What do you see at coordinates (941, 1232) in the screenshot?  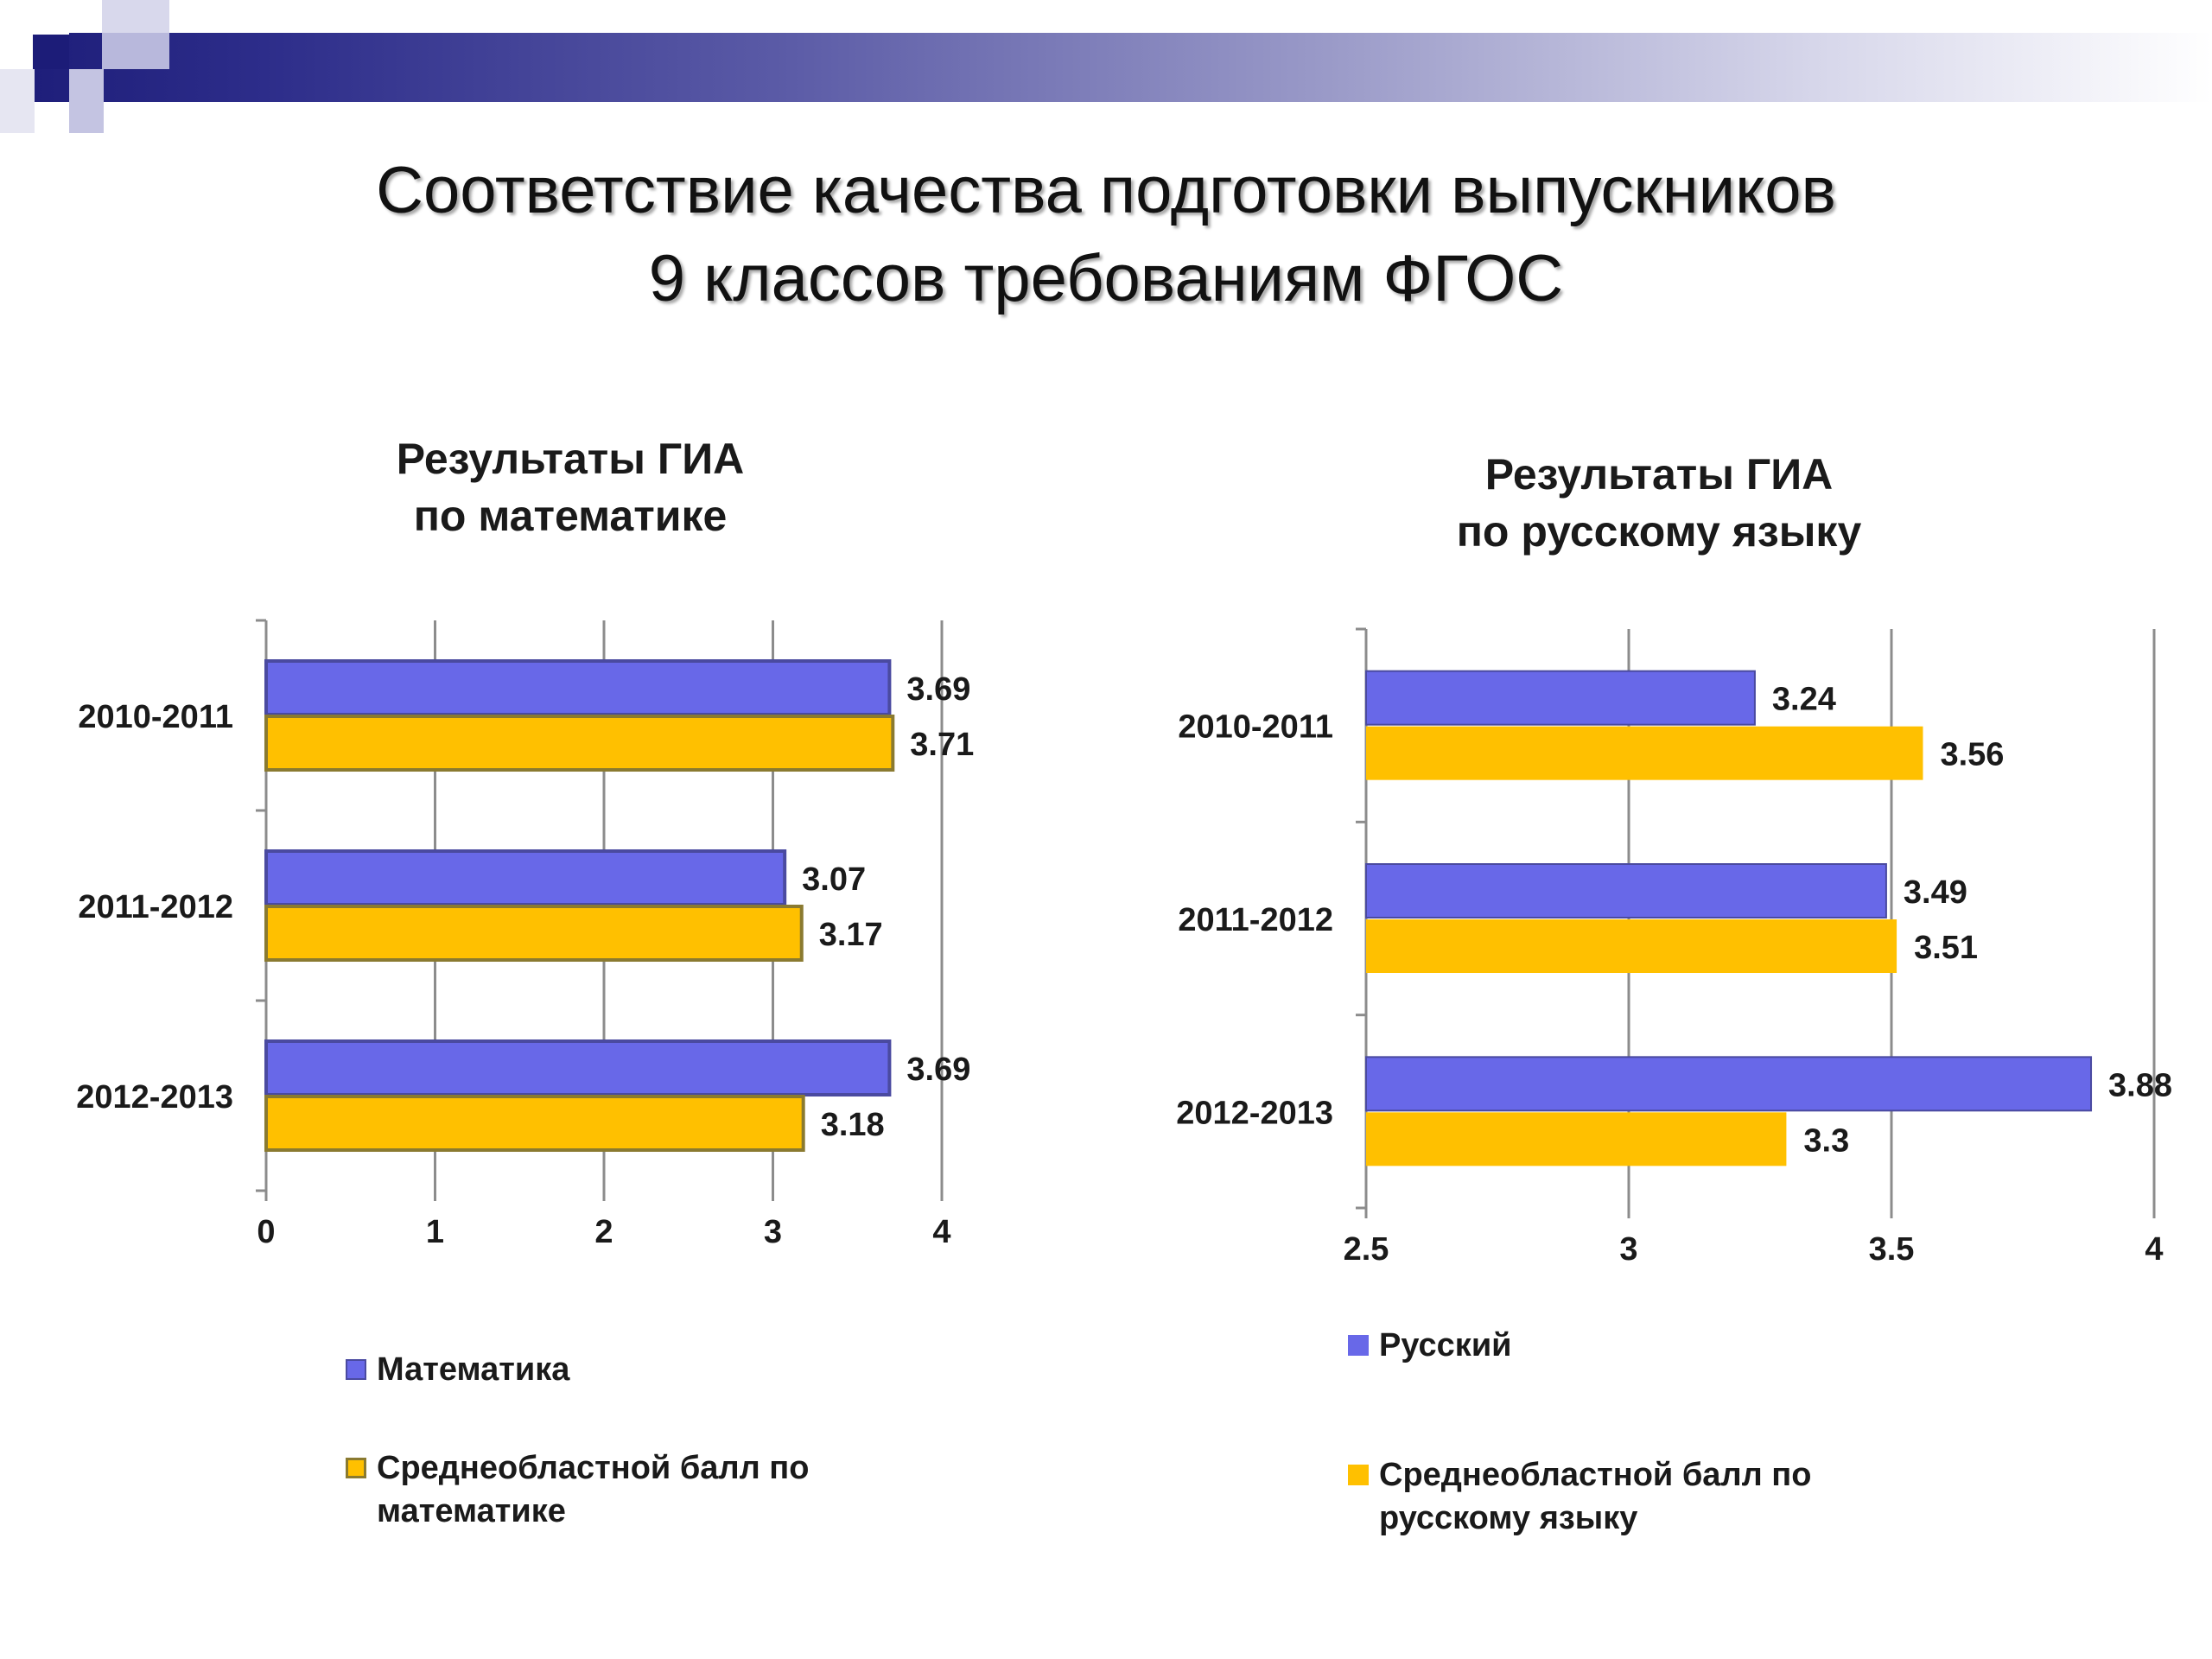 I see `math-x-tick-label: 4` at bounding box center [941, 1232].